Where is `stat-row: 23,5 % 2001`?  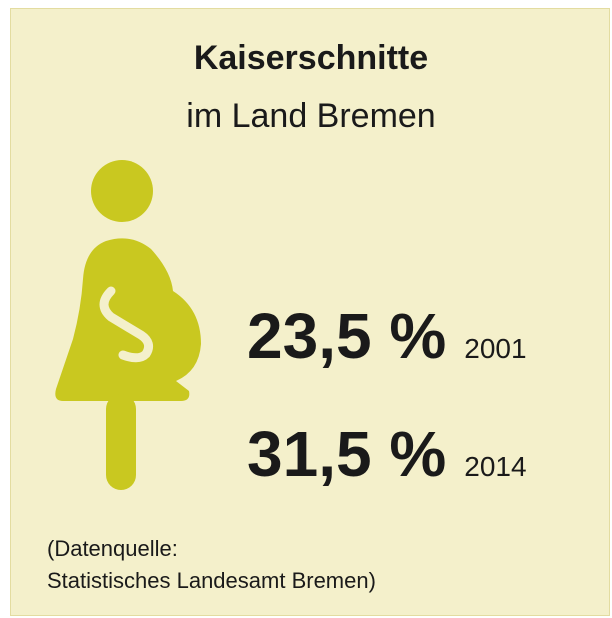
stat-row: 23,5 % 2001 is located at coordinates (387, 339).